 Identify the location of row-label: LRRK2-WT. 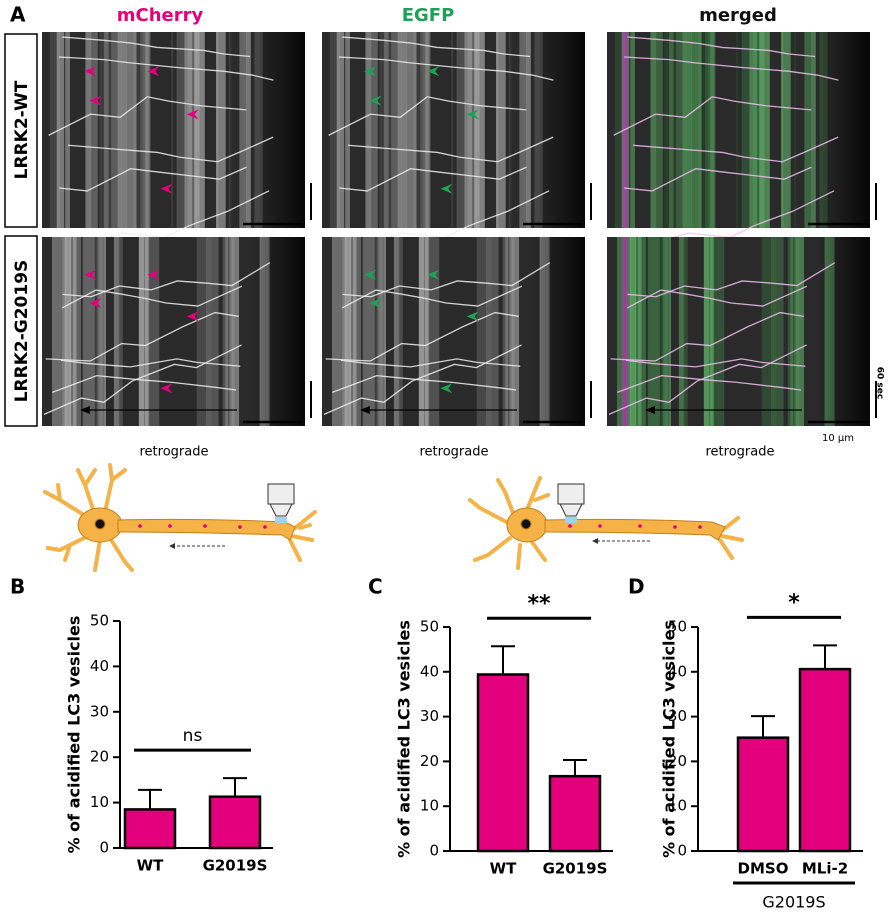
(22, 129).